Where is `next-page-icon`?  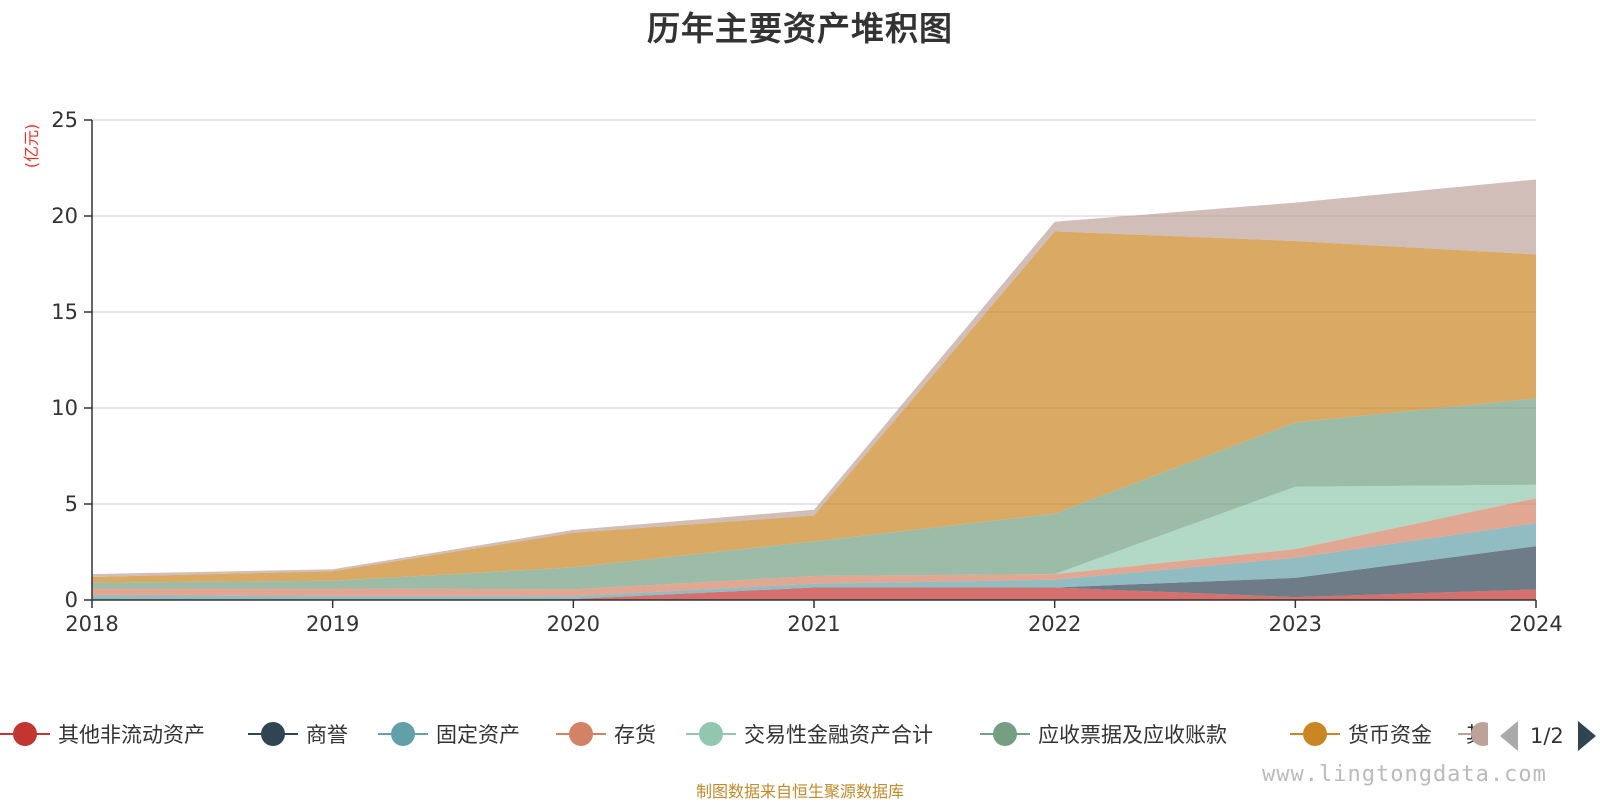 next-page-icon is located at coordinates (1586, 736).